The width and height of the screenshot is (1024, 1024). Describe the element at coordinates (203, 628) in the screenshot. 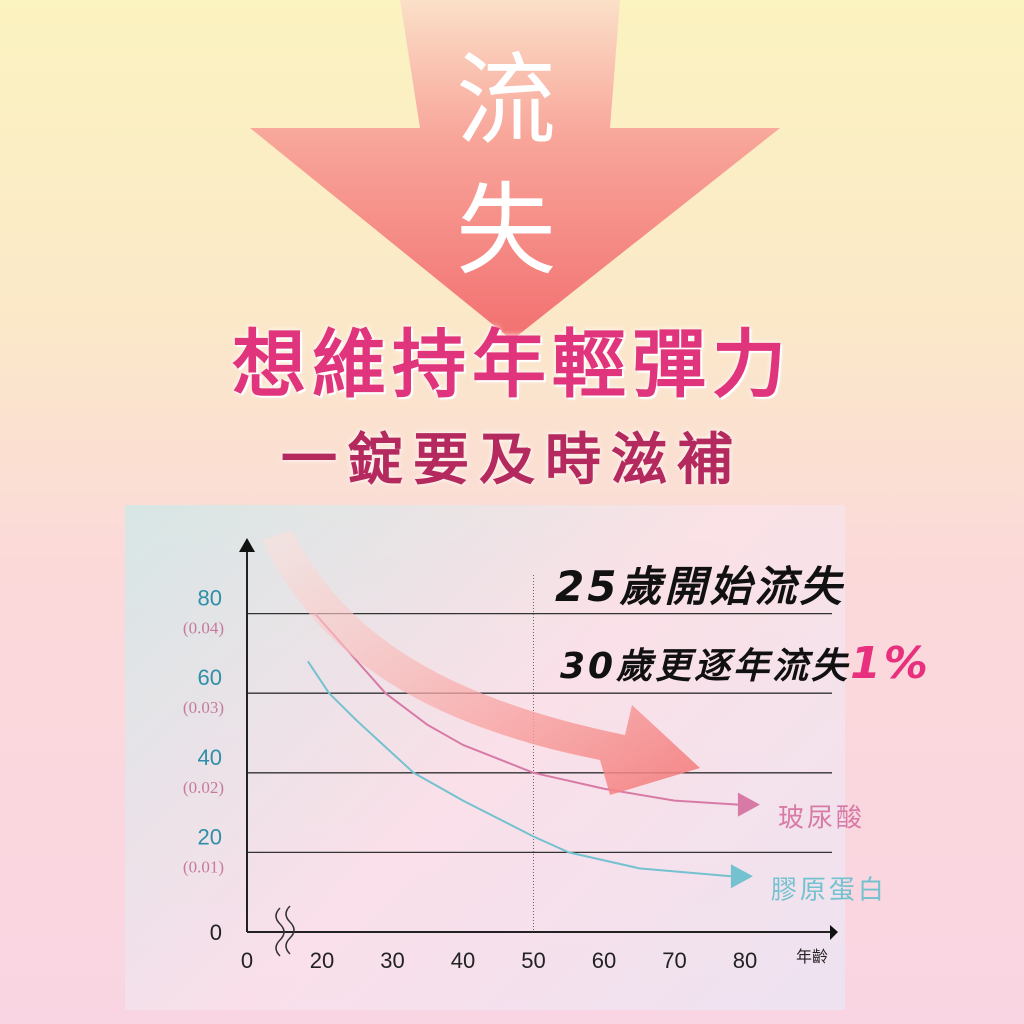

I see `y-tick-sublabel: (0.04)` at that location.